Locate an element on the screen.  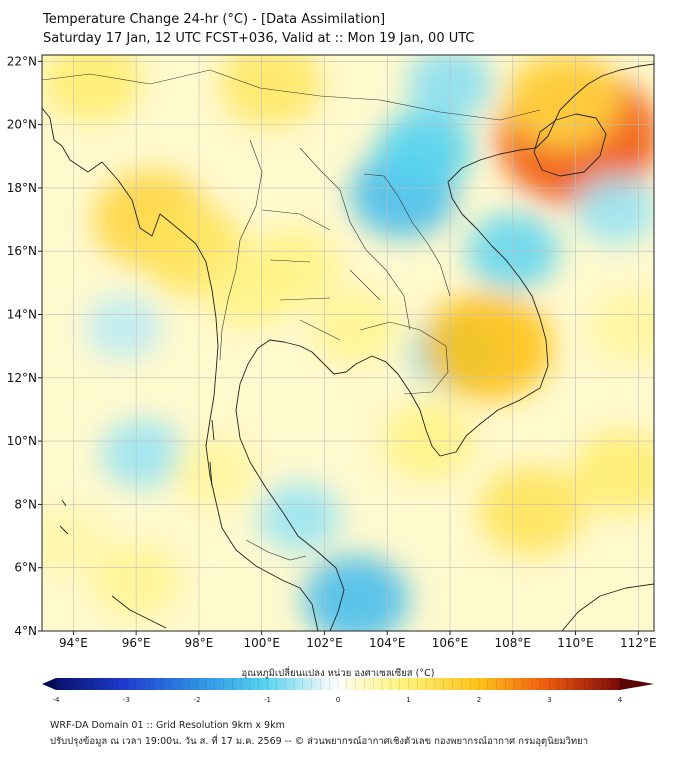
colorbar-max-arrow is located at coordinates (637, 684).